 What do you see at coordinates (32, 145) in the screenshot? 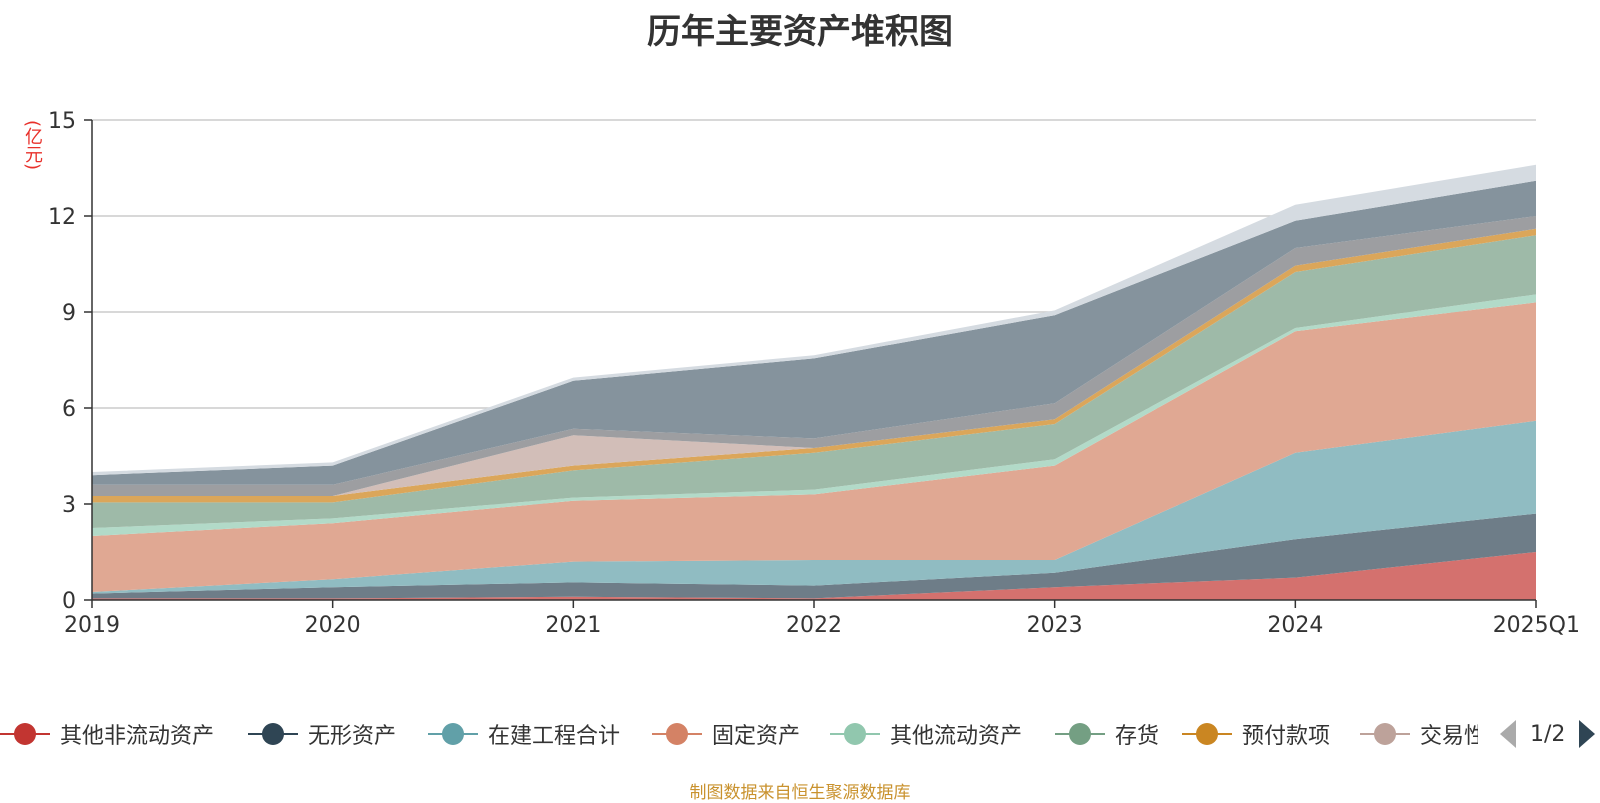
I see `y-axis-unit: (亿元)` at bounding box center [32, 145].